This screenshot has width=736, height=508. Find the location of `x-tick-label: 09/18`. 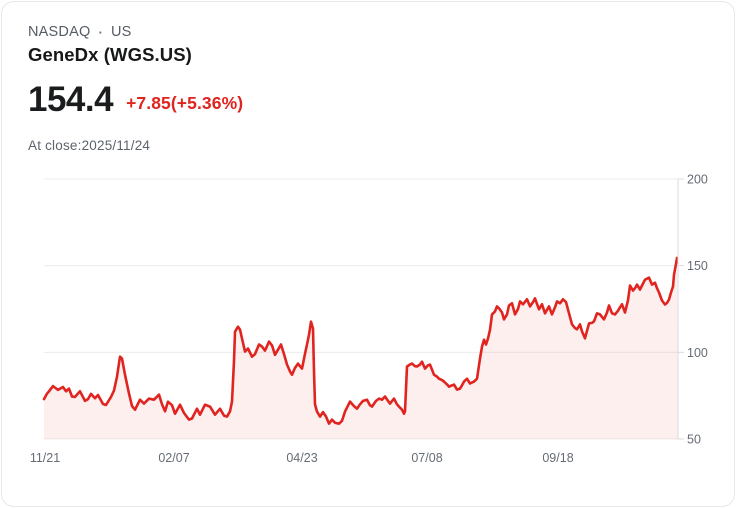

x-tick-label: 09/18 is located at coordinates (557, 458).